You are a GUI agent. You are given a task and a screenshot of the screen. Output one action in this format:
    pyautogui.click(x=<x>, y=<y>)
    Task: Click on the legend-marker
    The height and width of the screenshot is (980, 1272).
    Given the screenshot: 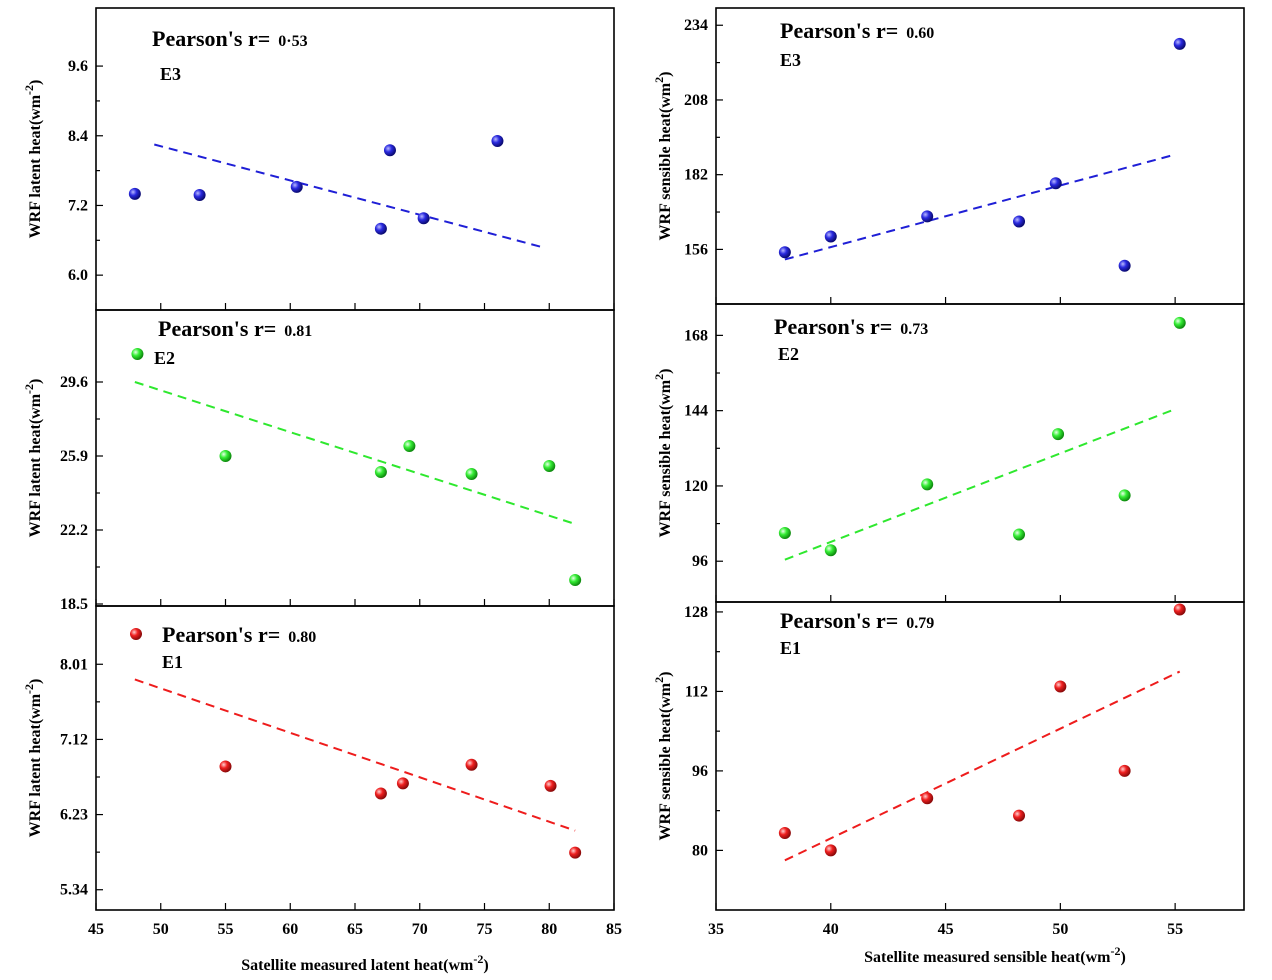 What is the action you would take?
    pyautogui.click(x=136, y=634)
    